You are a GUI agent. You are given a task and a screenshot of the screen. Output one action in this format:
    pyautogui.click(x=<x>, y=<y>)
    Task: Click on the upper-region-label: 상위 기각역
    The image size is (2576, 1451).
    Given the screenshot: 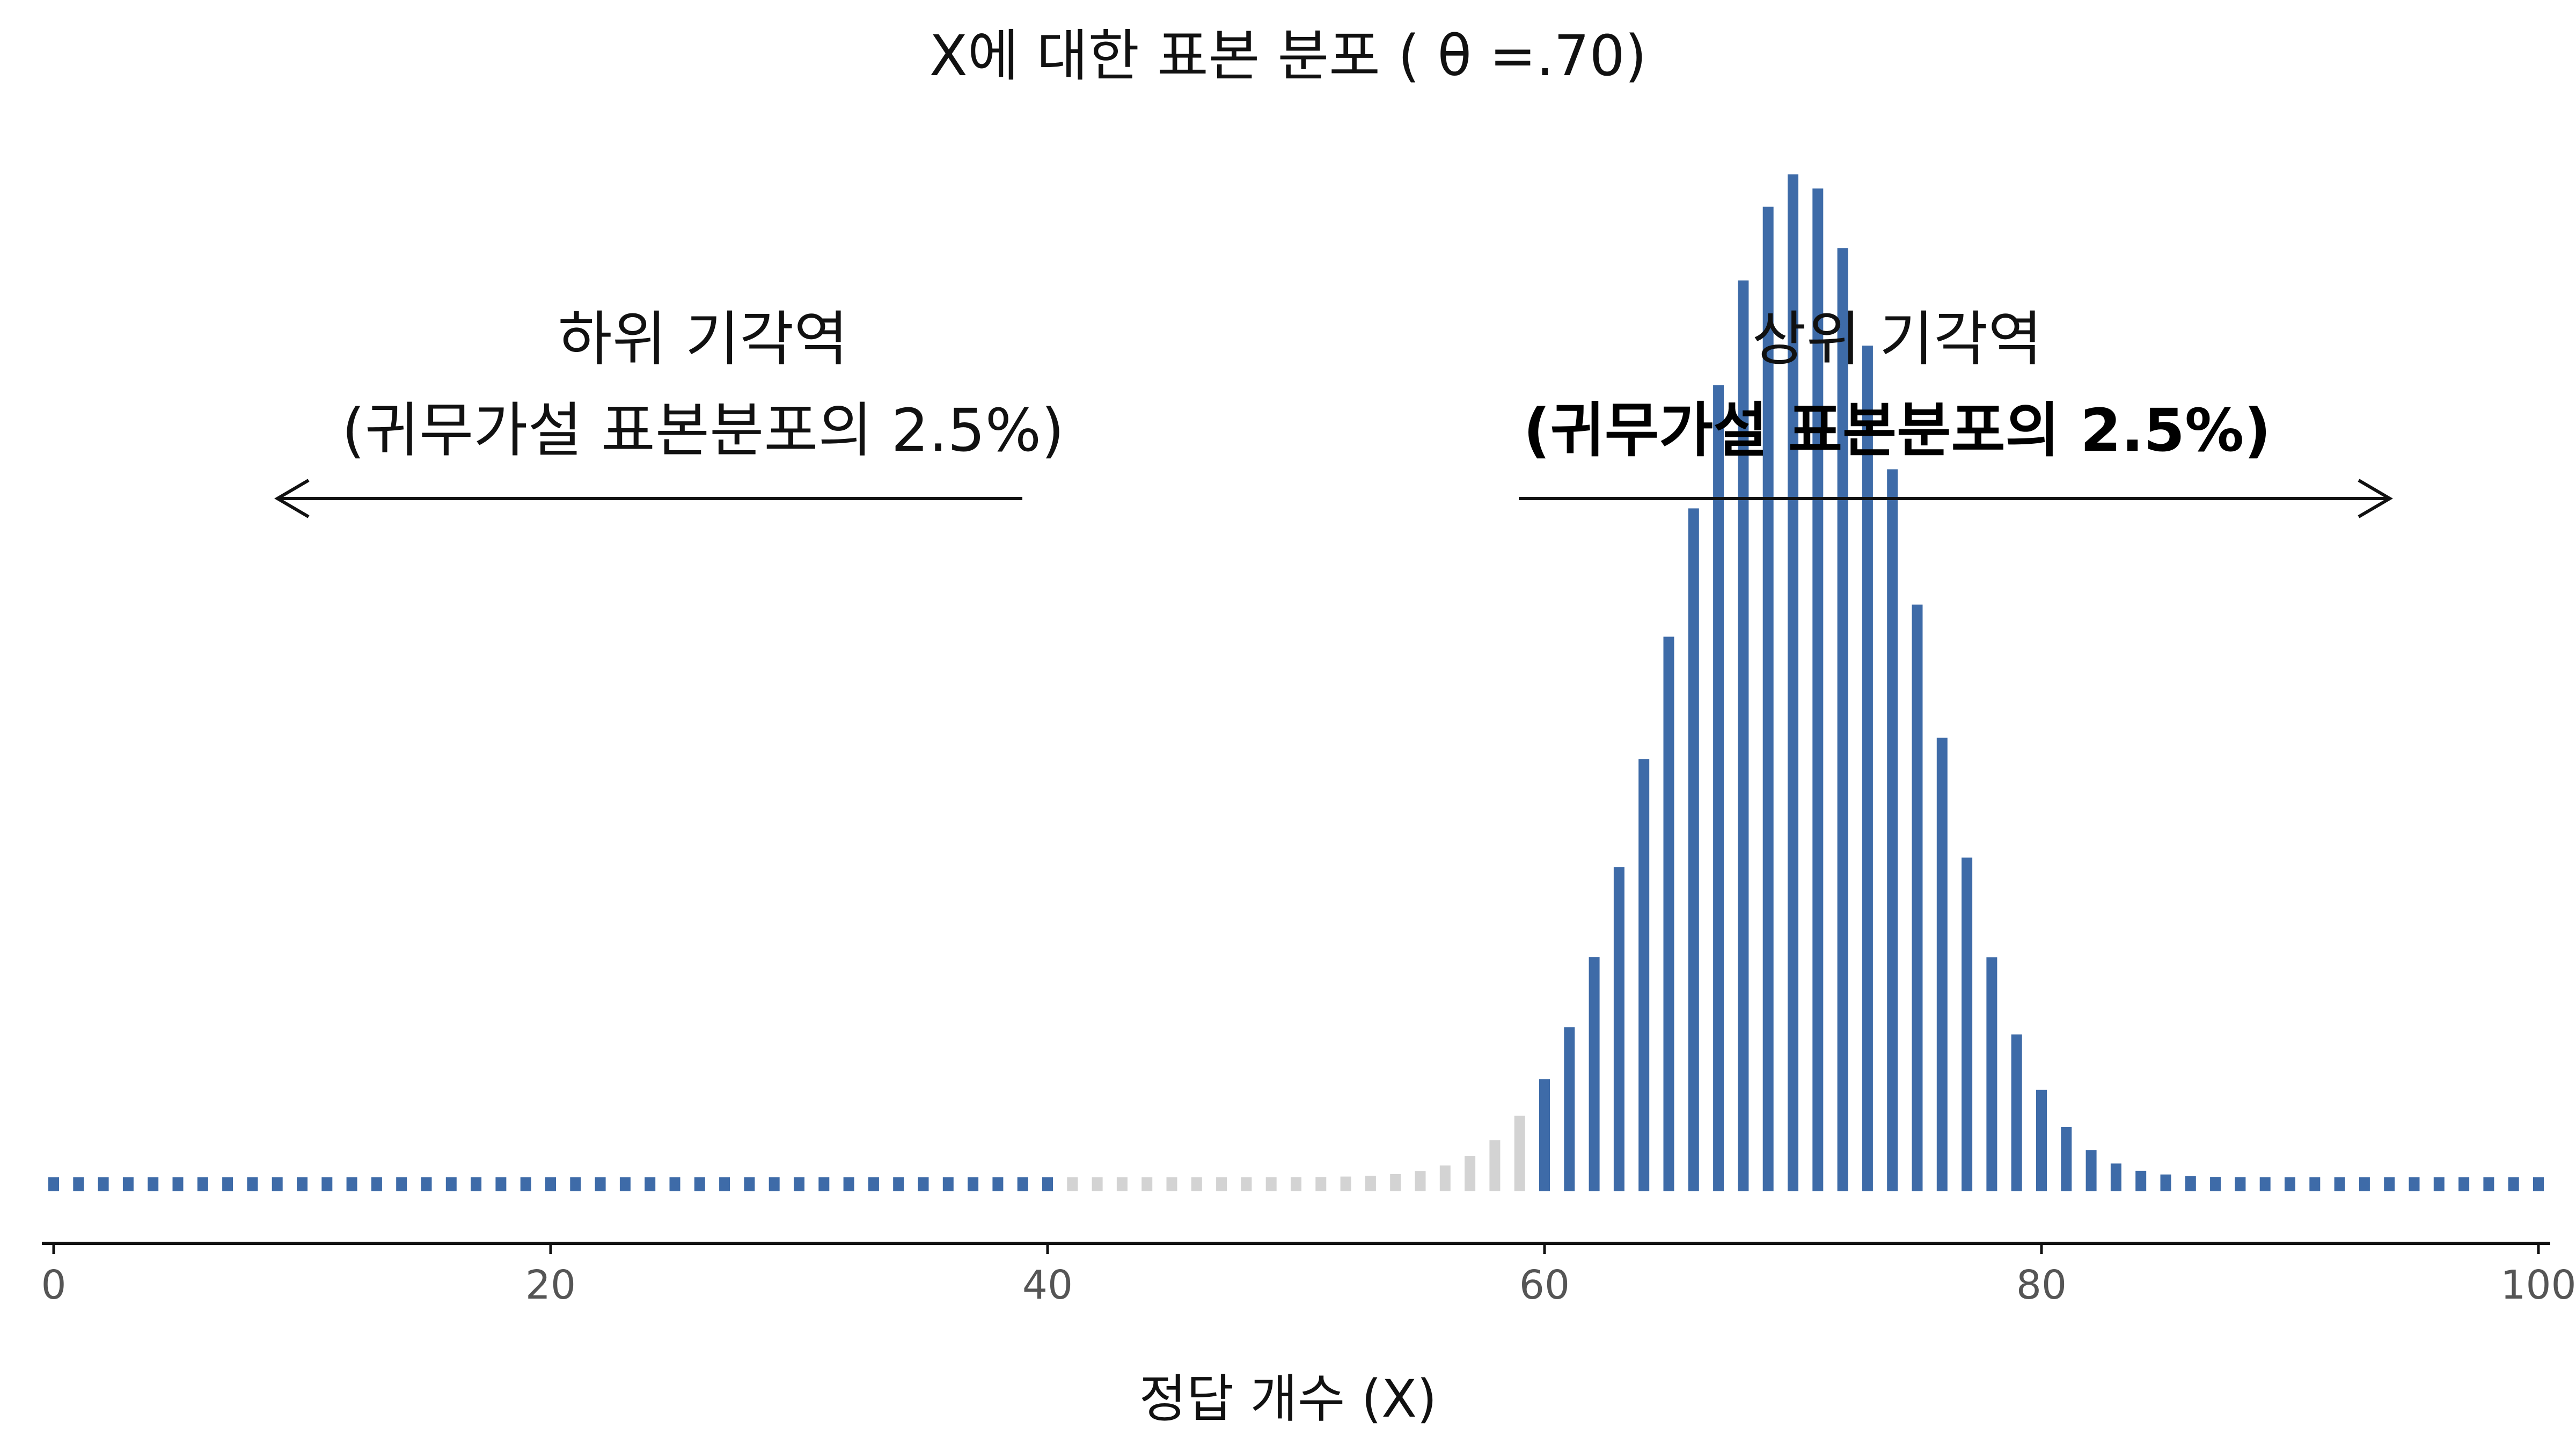 What is the action you would take?
    pyautogui.click(x=1897, y=339)
    